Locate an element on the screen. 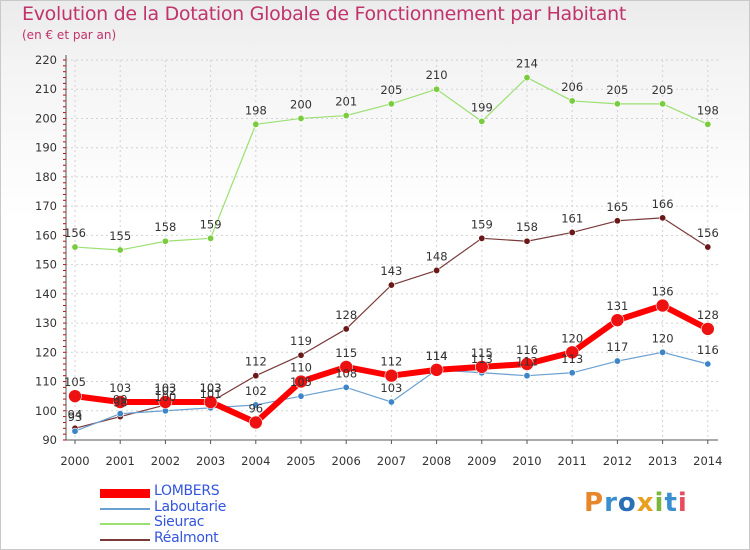 The height and width of the screenshot is (550, 750). y-tick-label: 120 is located at coordinates (46, 352).